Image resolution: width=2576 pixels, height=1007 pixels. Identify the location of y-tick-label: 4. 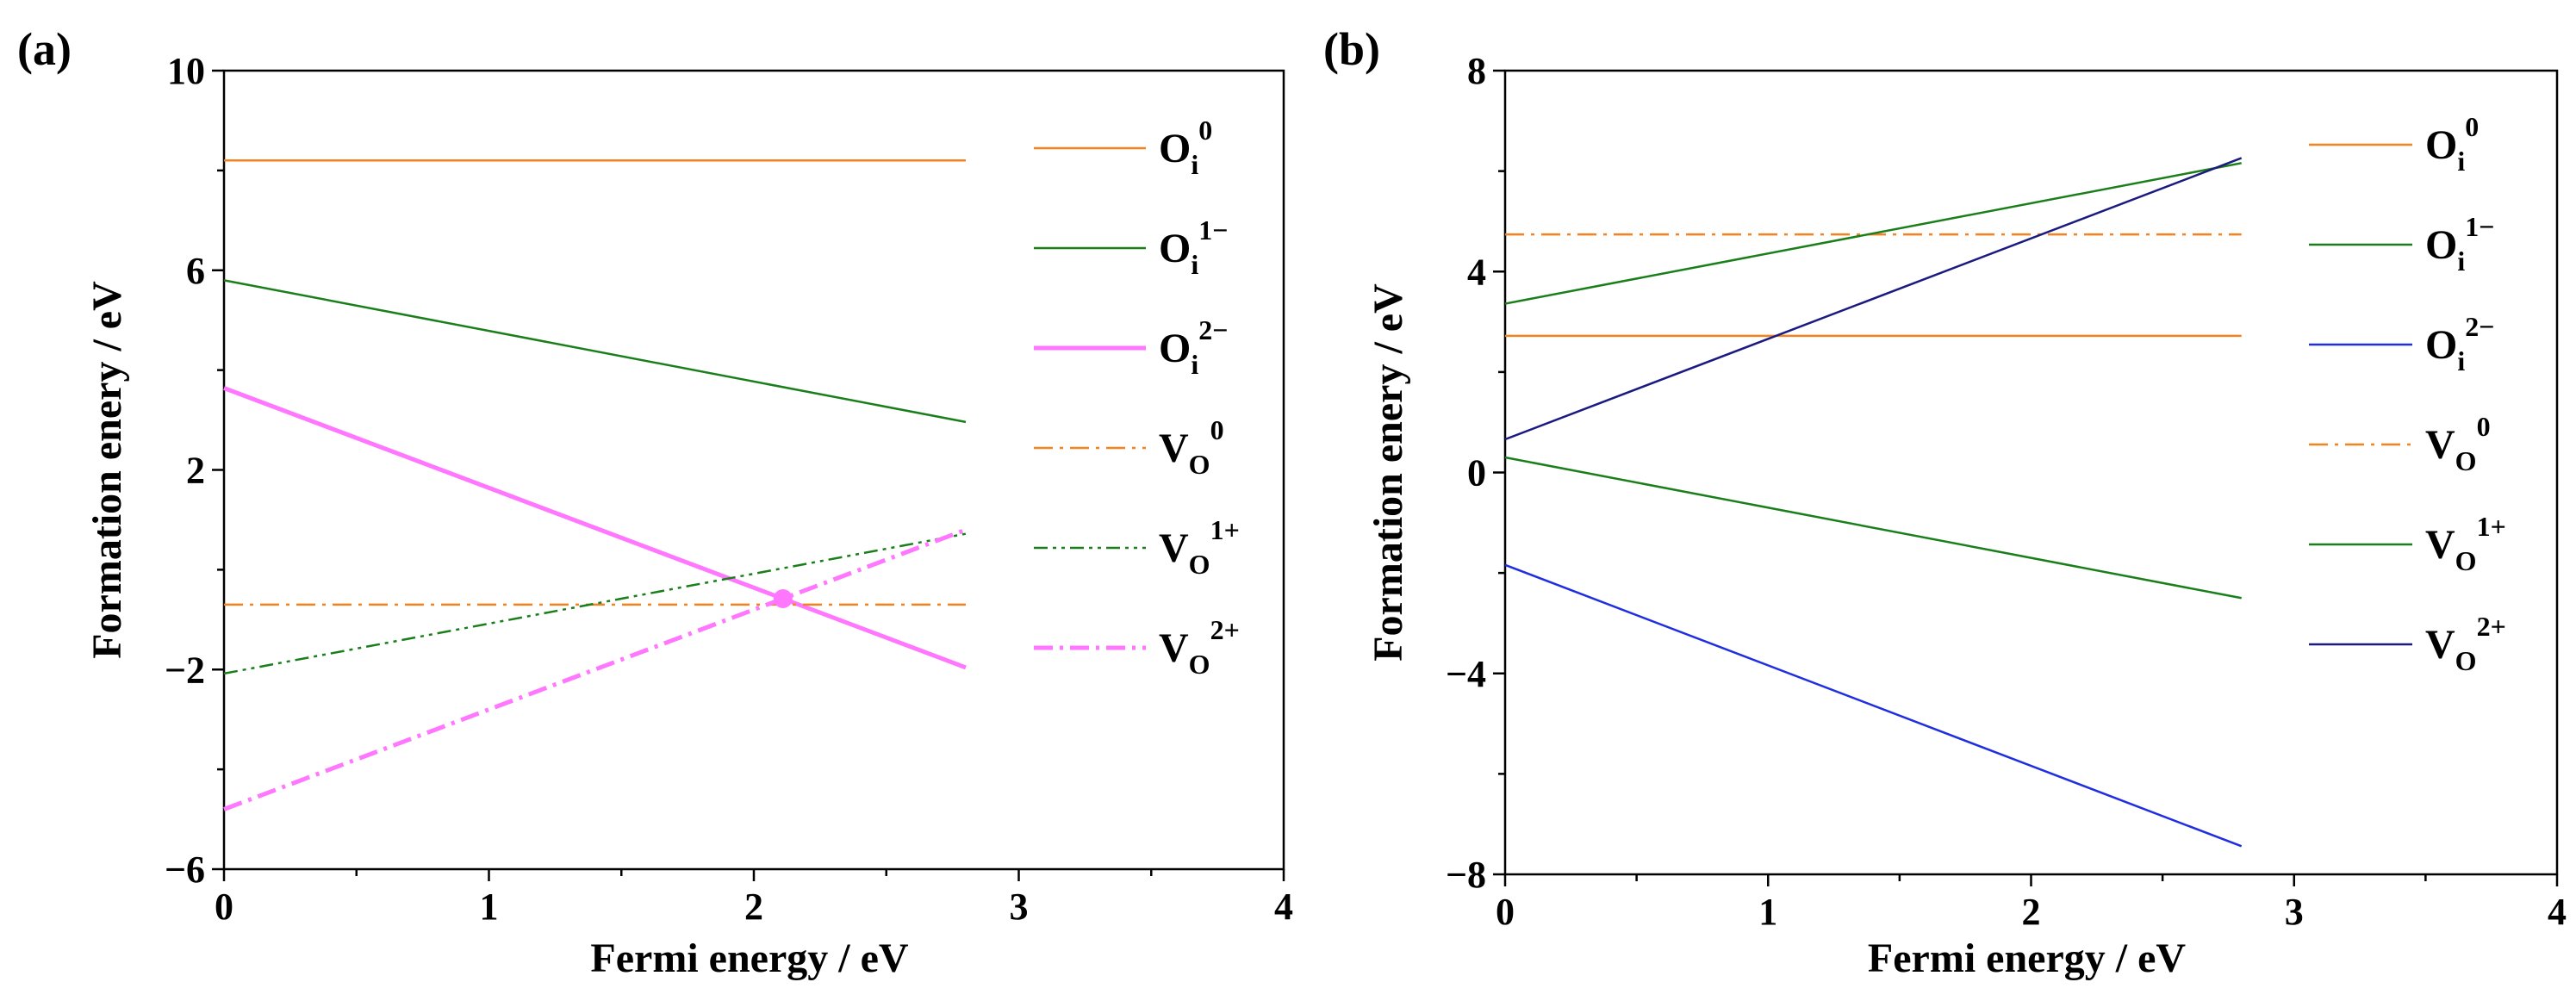
(1476, 272).